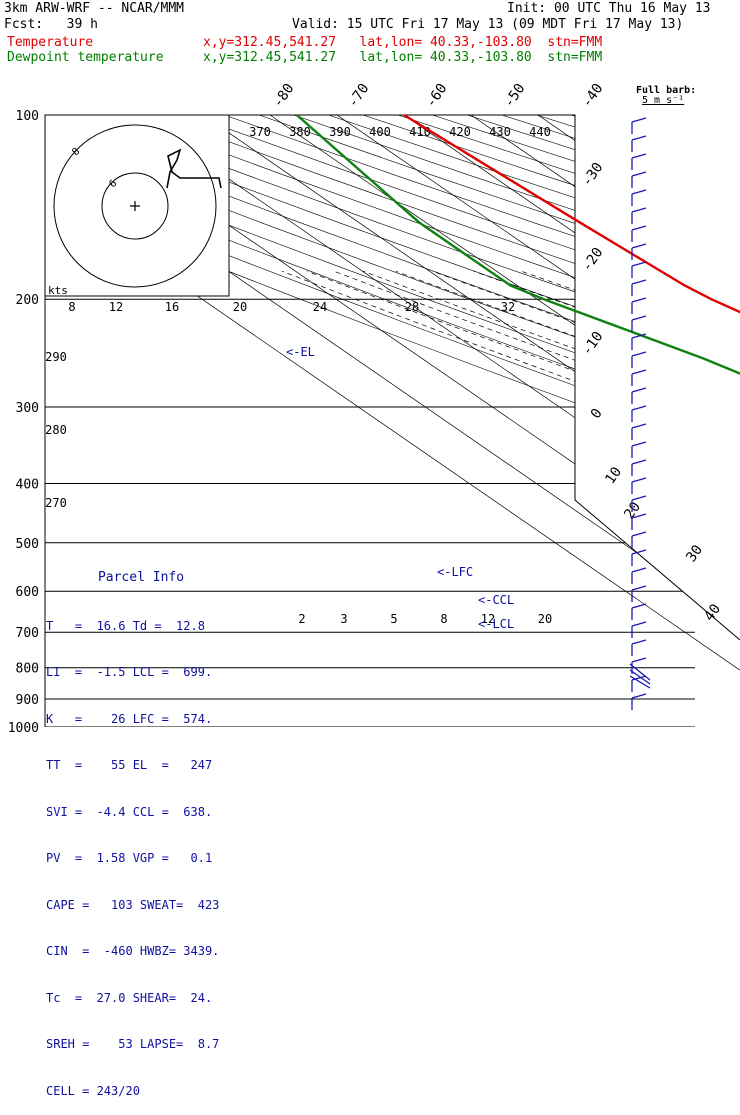 This screenshot has height=1115, width=740. What do you see at coordinates (116, 307) in the screenshot?
I see `speed-scale-label: 12` at bounding box center [116, 307].